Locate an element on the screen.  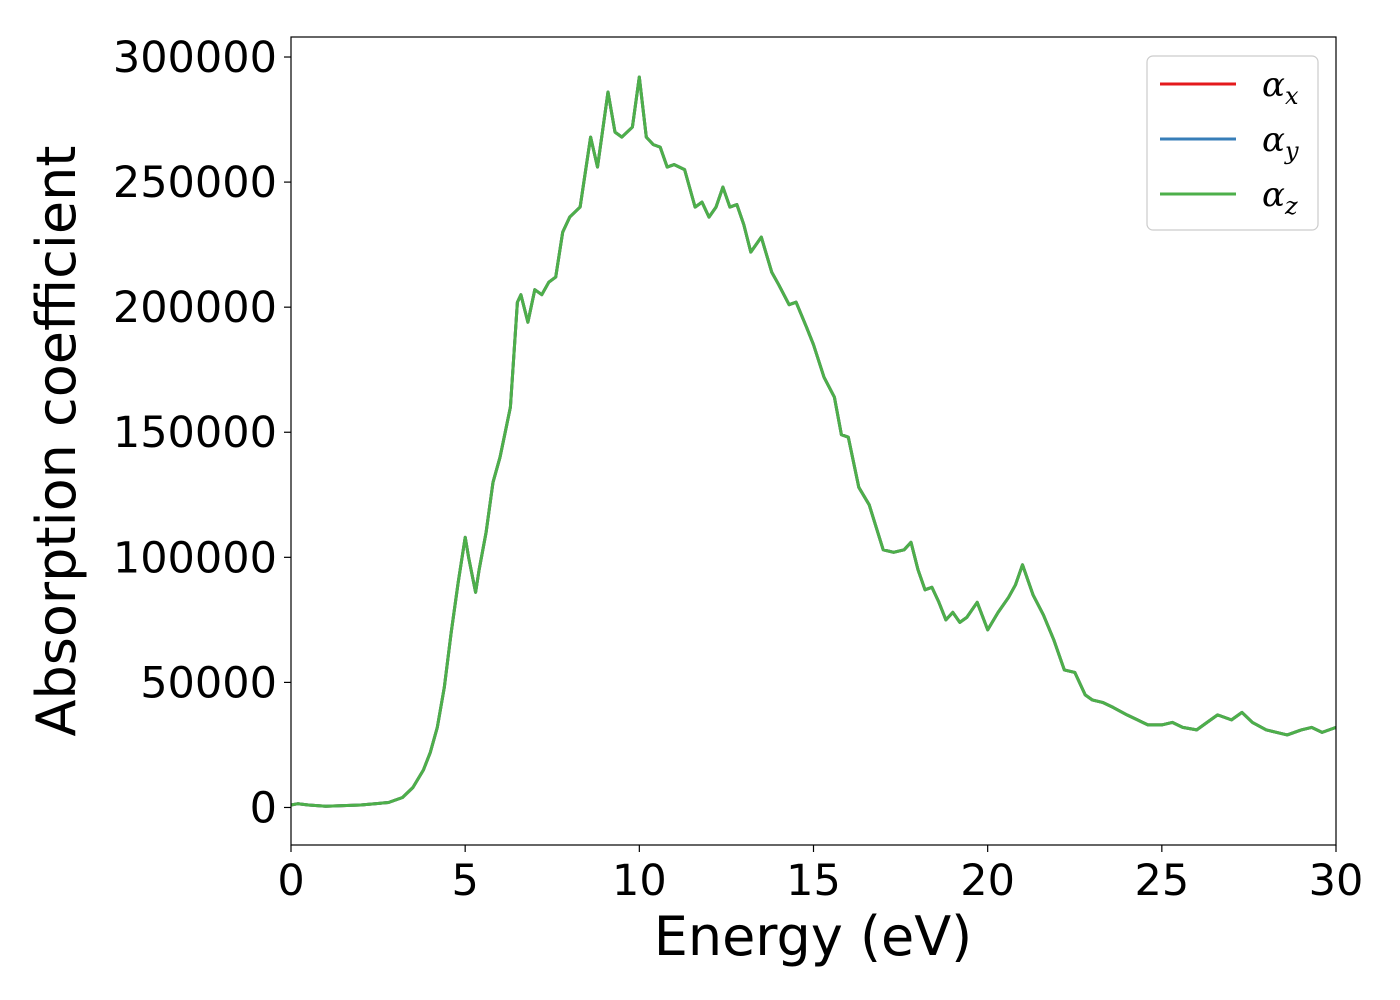
legend-label-x: αx is located at coordinates (1280, 87).